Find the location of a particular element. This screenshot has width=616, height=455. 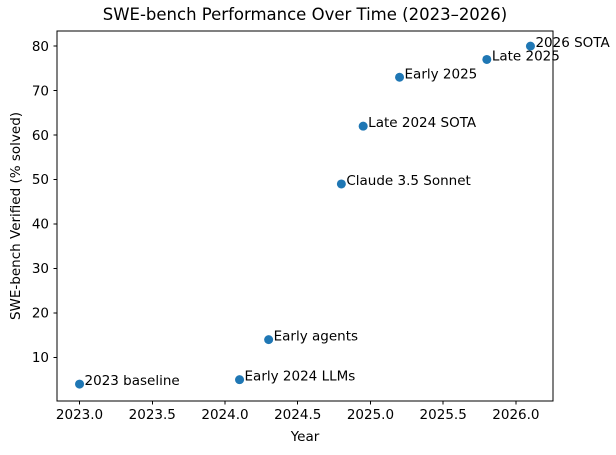

x-tick-label: 2023.0 is located at coordinates (79, 415).